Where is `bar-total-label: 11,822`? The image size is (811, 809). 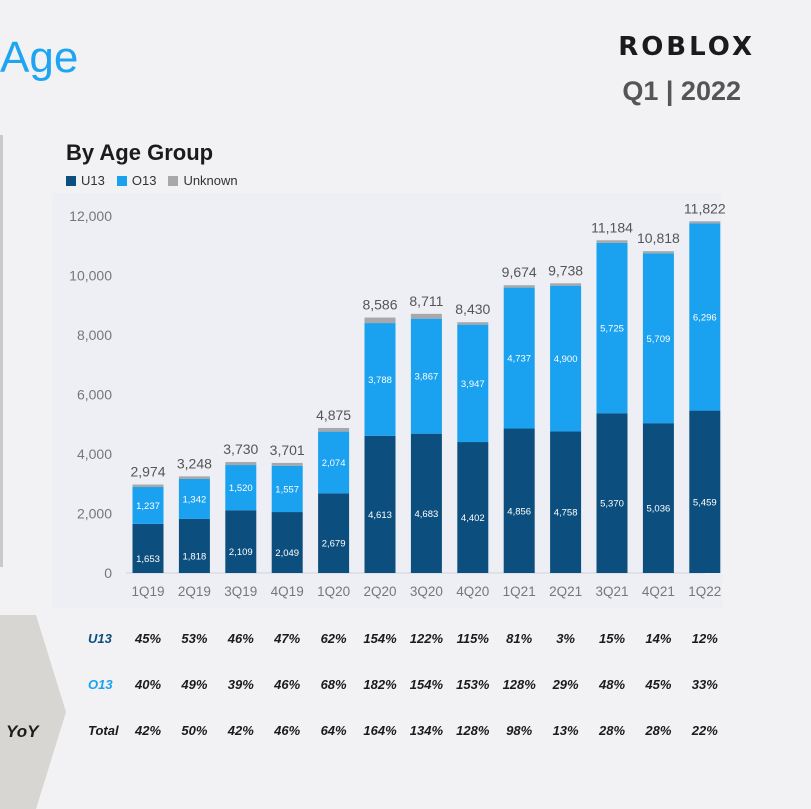
bar-total-label: 11,822 is located at coordinates (705, 208).